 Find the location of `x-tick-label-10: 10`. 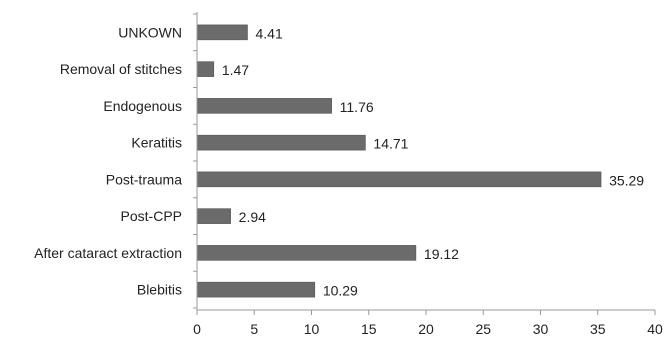

x-tick-label-10: 10 is located at coordinates (312, 329).